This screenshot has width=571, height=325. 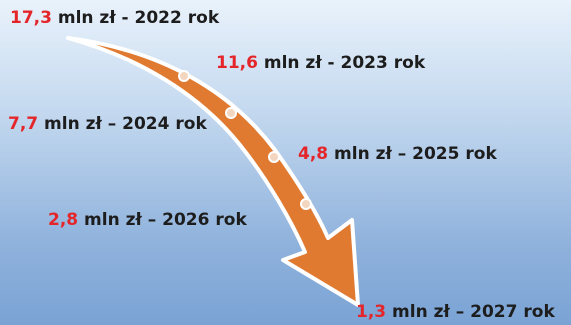 I want to click on milestone-dot-2024, so click(x=231, y=113).